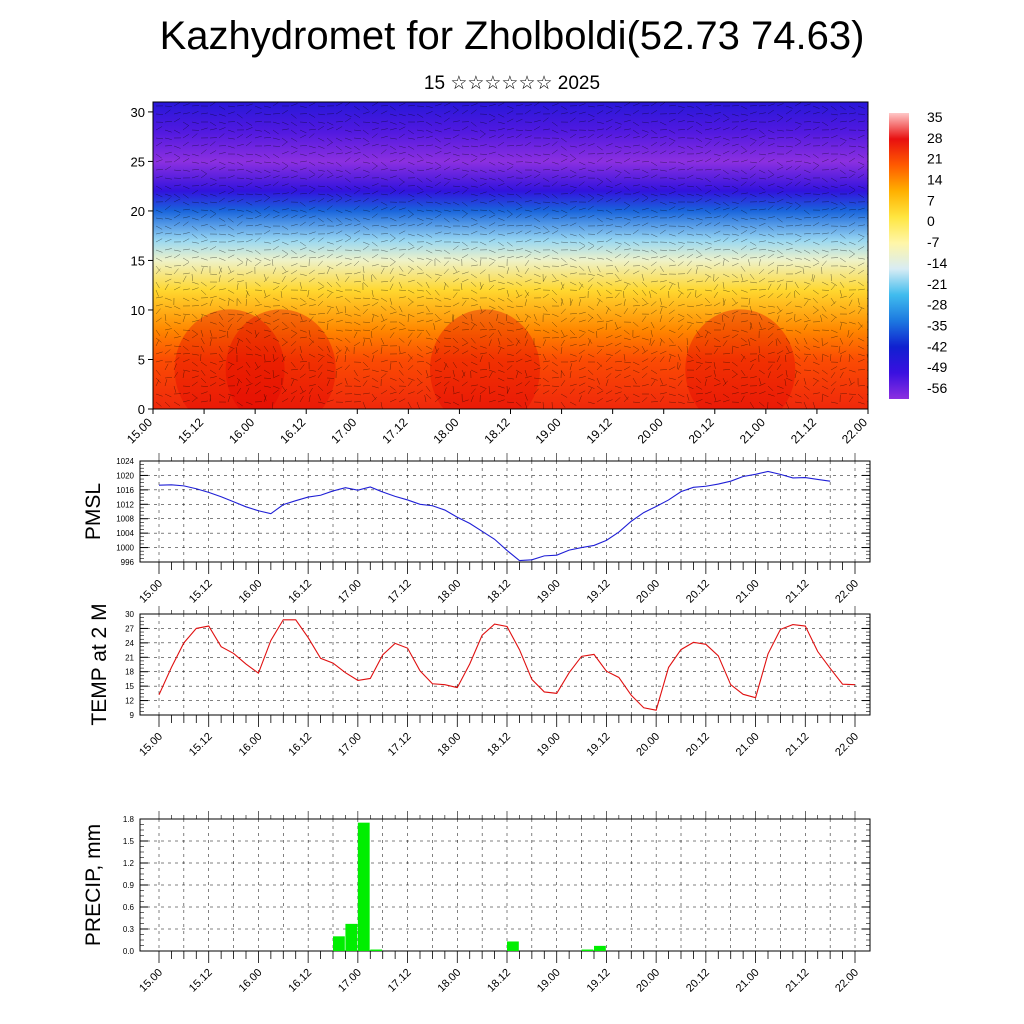 The height and width of the screenshot is (1024, 1024). Describe the element at coordinates (505, 664) in the screenshot. I see `panel-frame` at that location.